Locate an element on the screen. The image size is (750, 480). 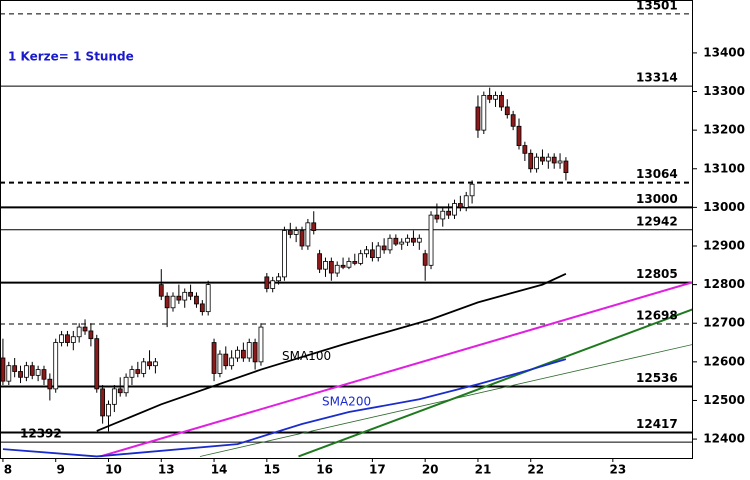
y-tick-label: 12700 is located at coordinates (724, 323).